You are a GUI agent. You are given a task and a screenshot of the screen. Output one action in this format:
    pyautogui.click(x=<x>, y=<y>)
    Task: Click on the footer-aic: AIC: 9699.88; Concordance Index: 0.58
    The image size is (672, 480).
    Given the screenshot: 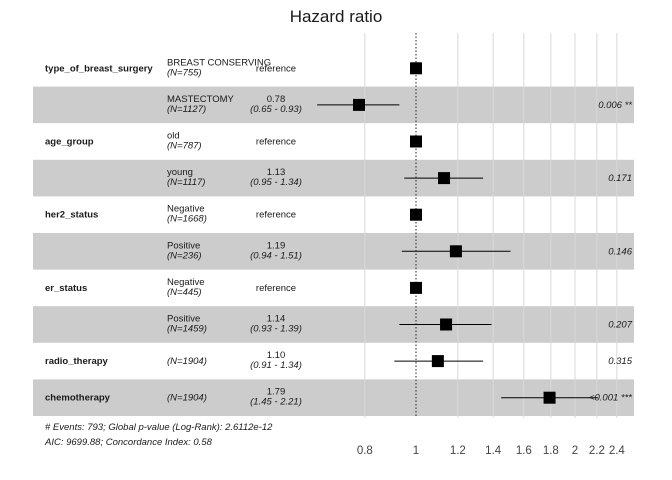 What is the action you would take?
    pyautogui.click(x=128, y=442)
    